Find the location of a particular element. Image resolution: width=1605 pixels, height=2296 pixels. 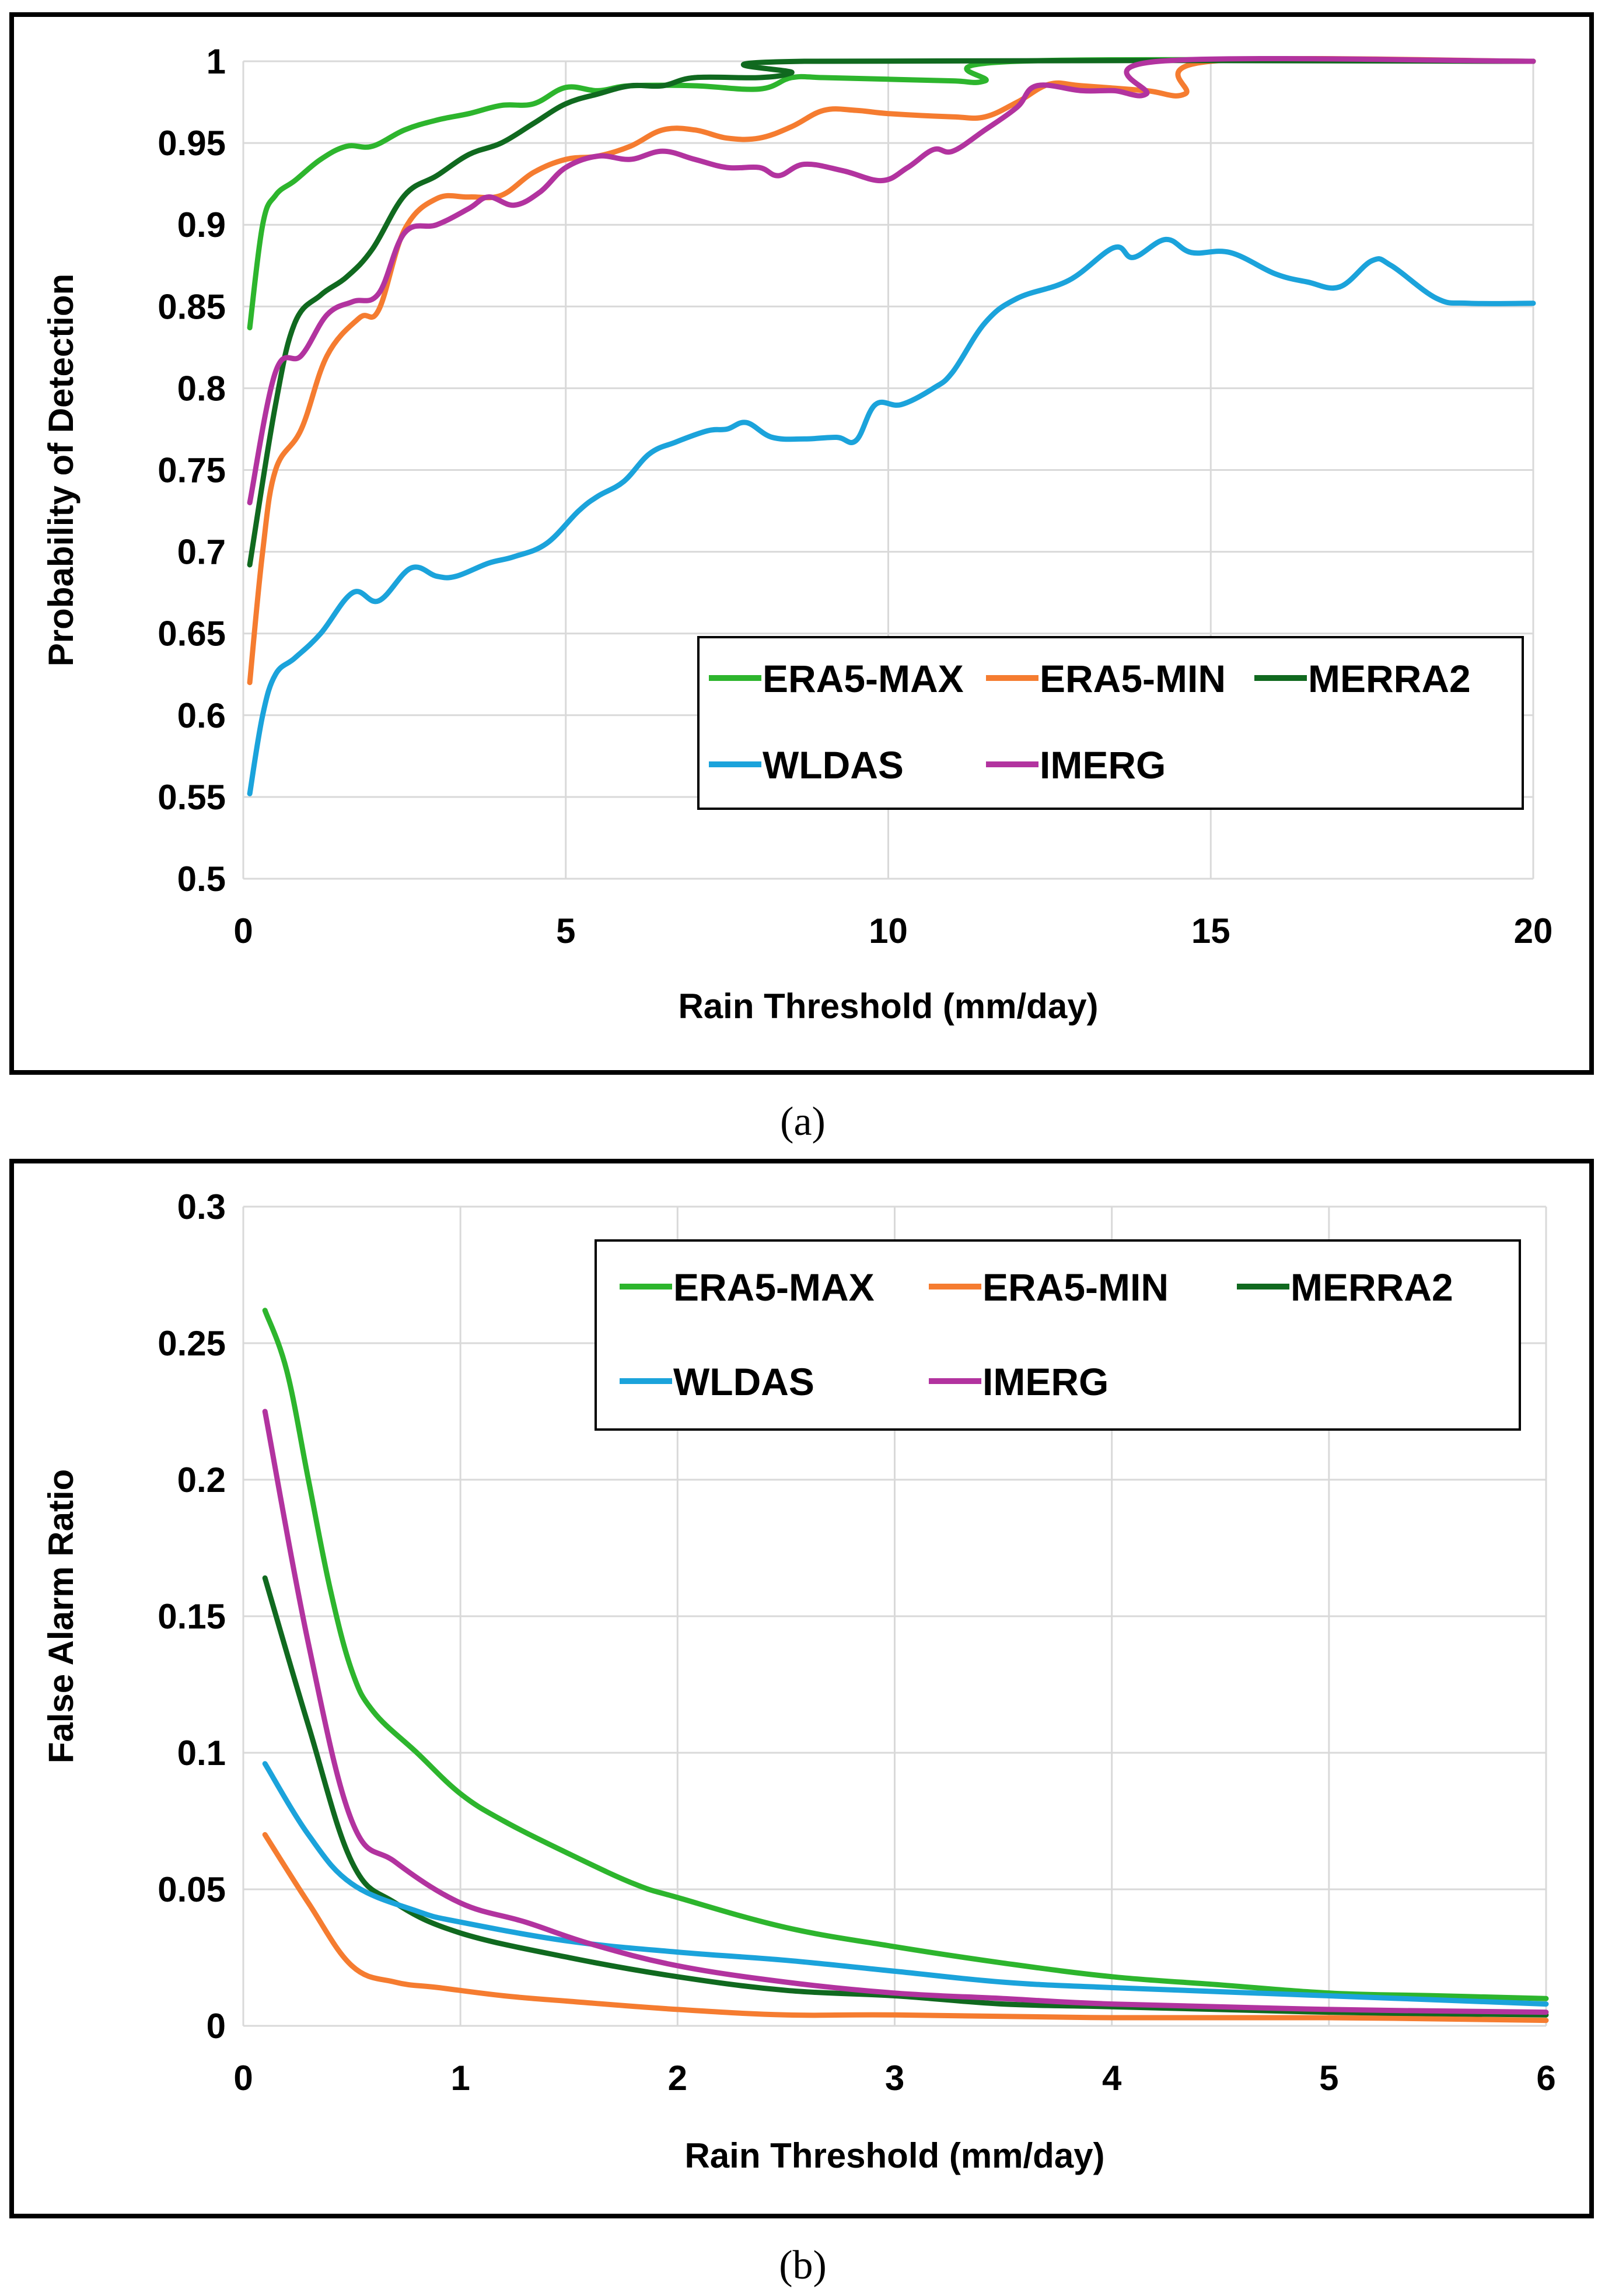

y-tick-label: 0.25 is located at coordinates (192, 1344).